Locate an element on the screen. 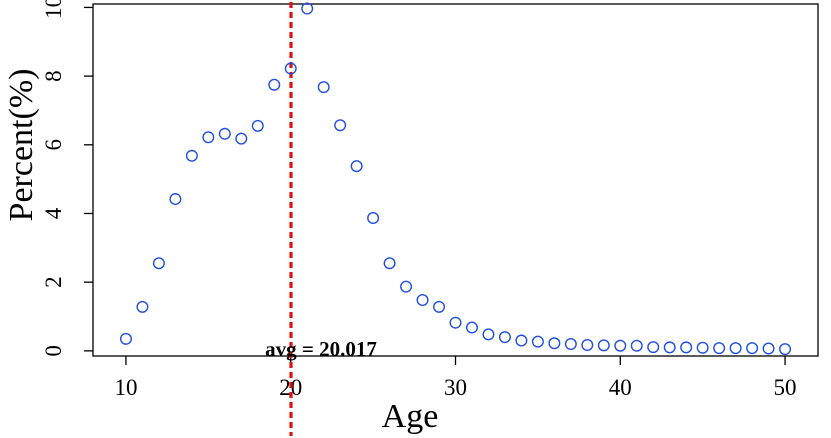 The height and width of the screenshot is (438, 831). y-tick-label: 8 is located at coordinates (53, 76).